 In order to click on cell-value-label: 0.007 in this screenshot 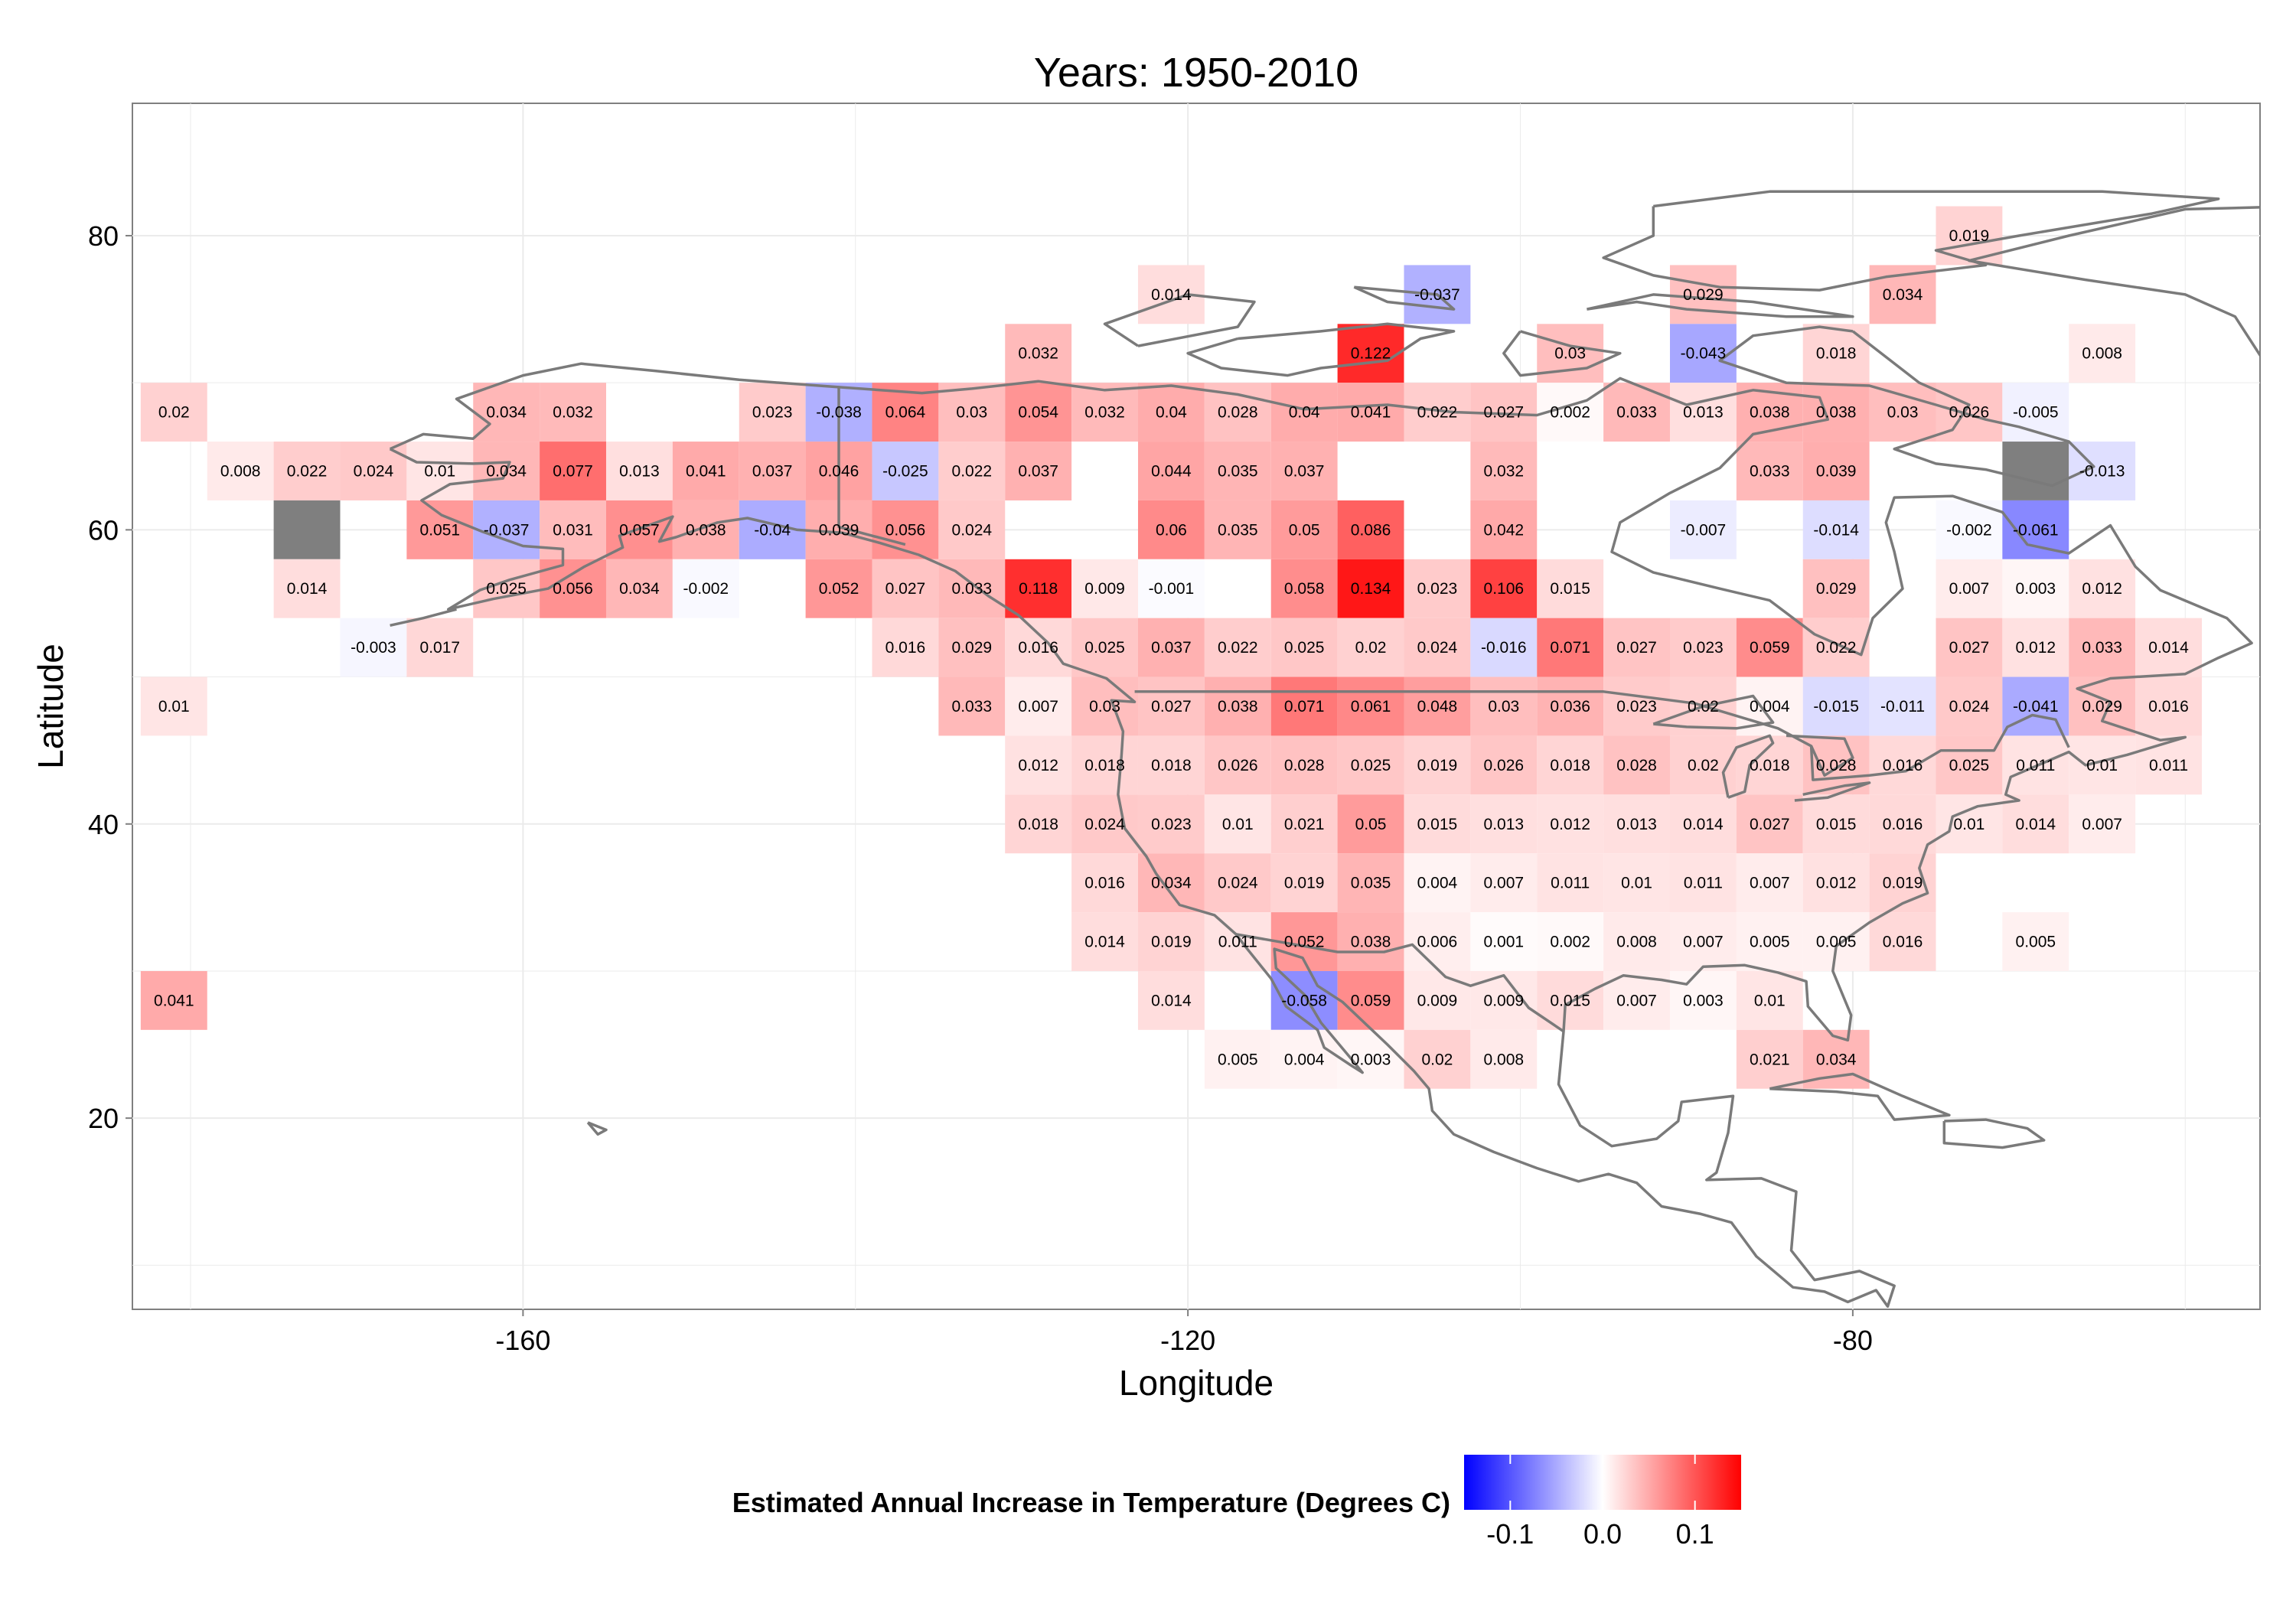, I will do `click(1969, 589)`.